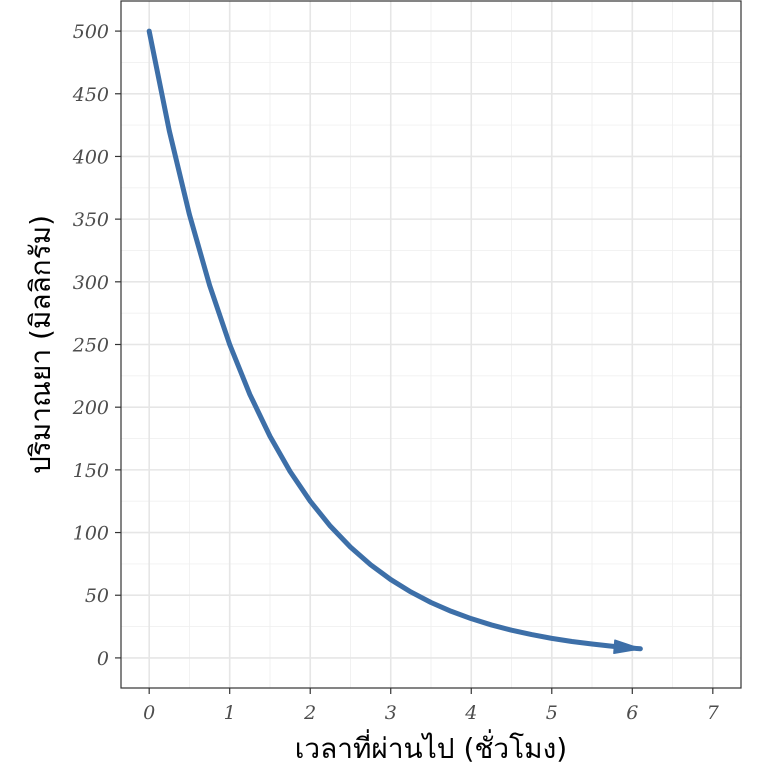 The image size is (768, 768). Describe the element at coordinates (431, 747) in the screenshot. I see `x-axis-title: เวลาที่ผ่านไป (ชั่วโมง)` at that location.